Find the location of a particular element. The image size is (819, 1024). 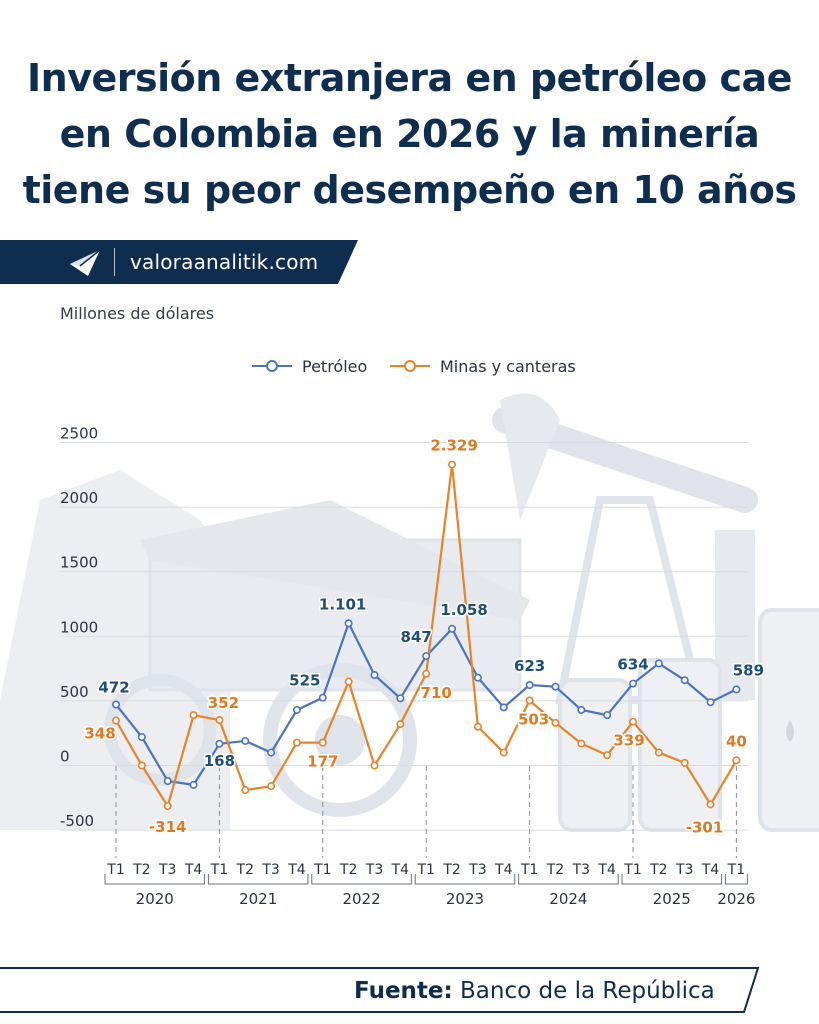

truck-bed is located at coordinates (335, 560).